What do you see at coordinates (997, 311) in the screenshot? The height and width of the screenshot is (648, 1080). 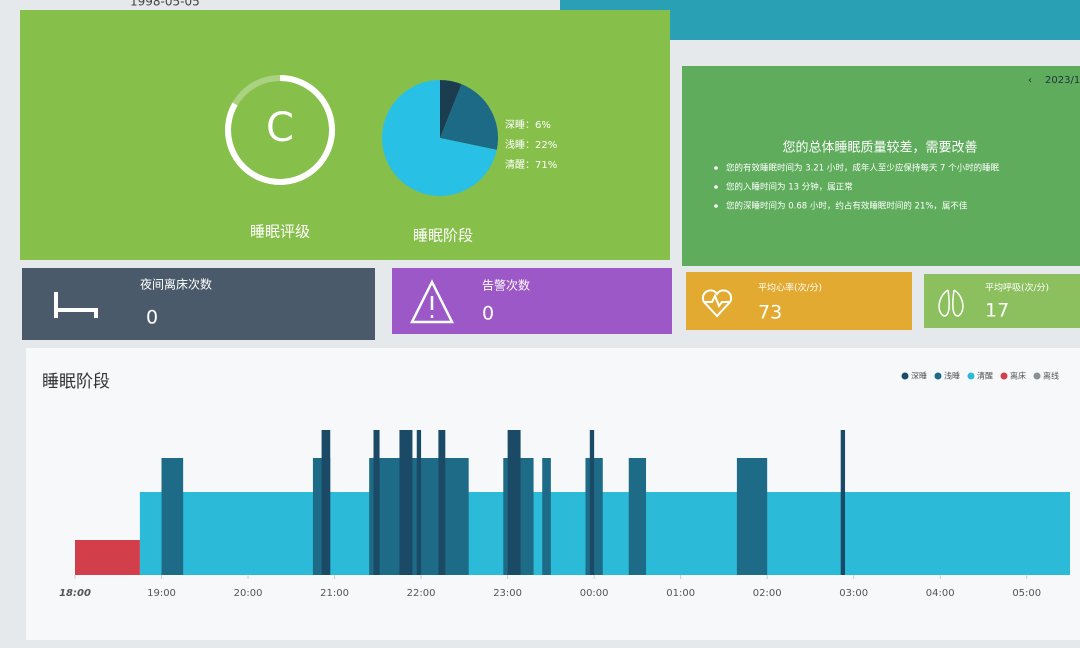 I see `stat-value: 17` at bounding box center [997, 311].